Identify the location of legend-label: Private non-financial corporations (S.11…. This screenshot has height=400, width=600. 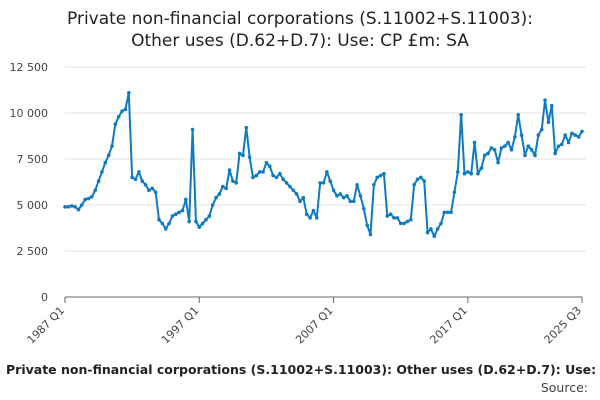
(303, 369).